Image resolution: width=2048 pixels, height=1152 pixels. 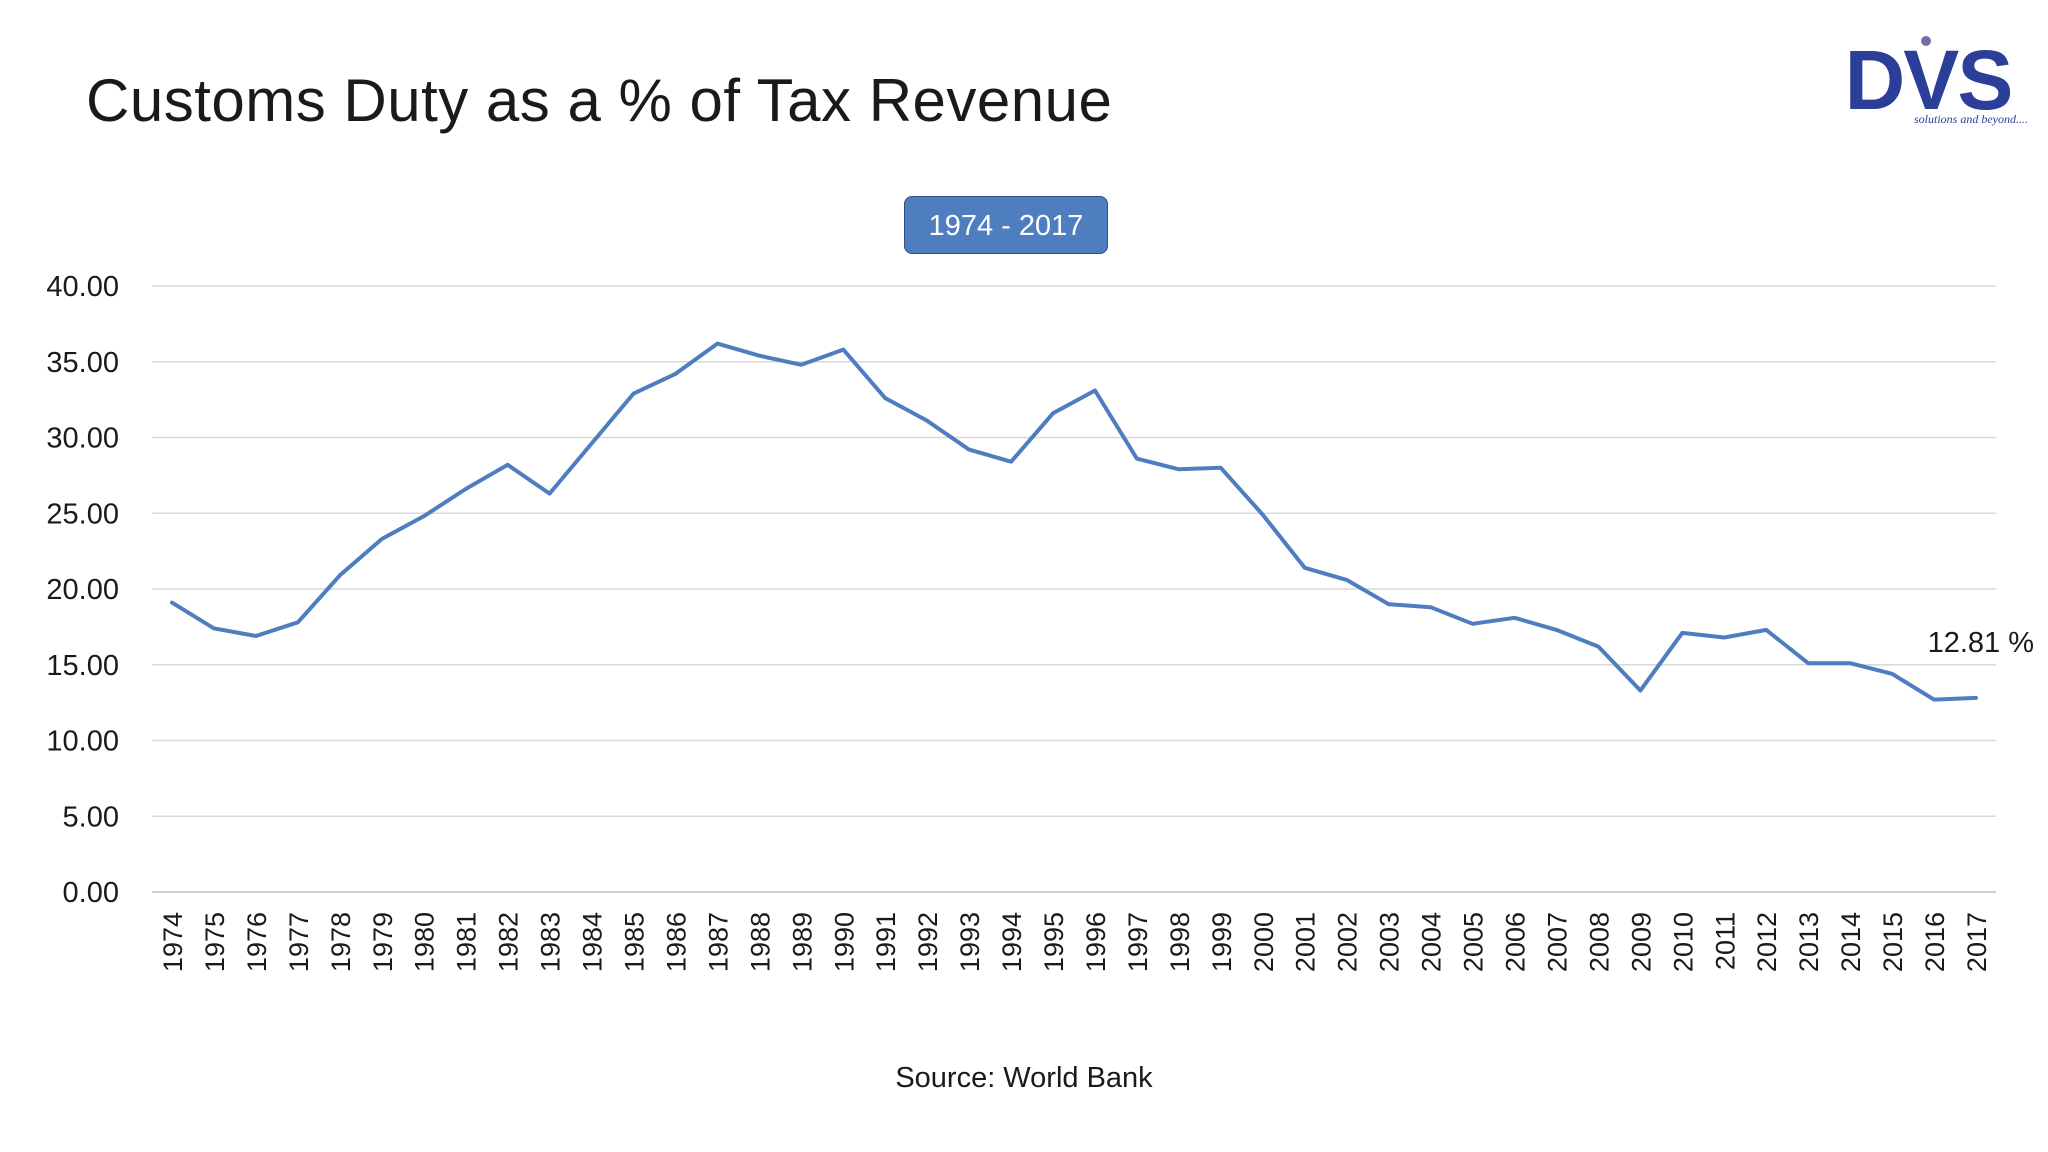 I want to click on x-tick-label: 1979, so click(x=383, y=942).